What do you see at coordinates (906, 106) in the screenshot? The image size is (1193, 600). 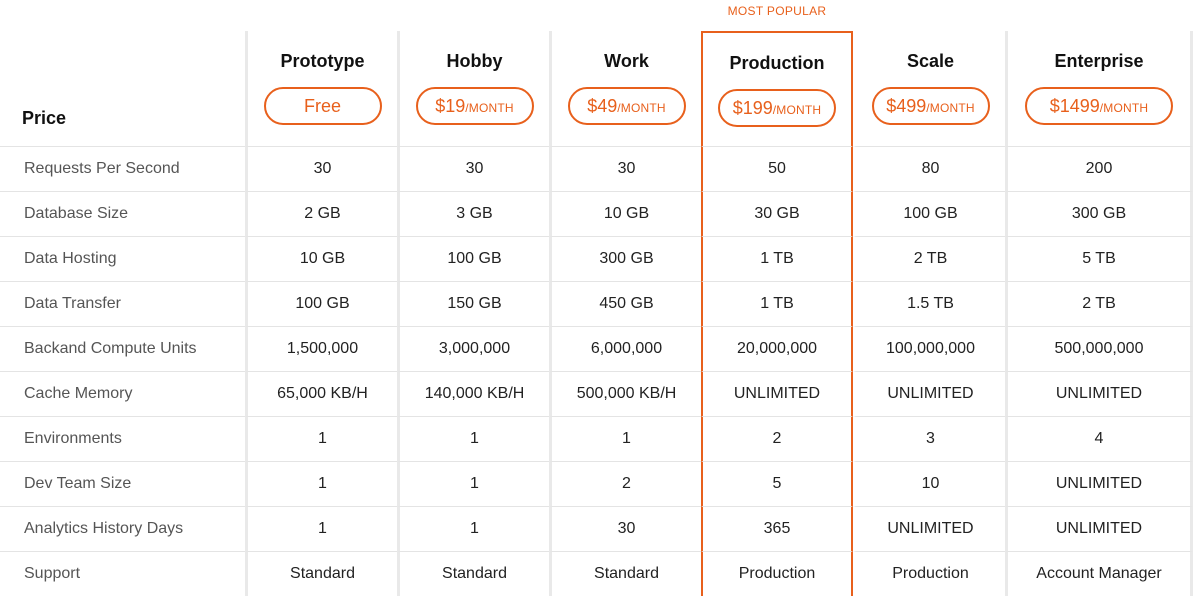 I see `price-amount: $499` at bounding box center [906, 106].